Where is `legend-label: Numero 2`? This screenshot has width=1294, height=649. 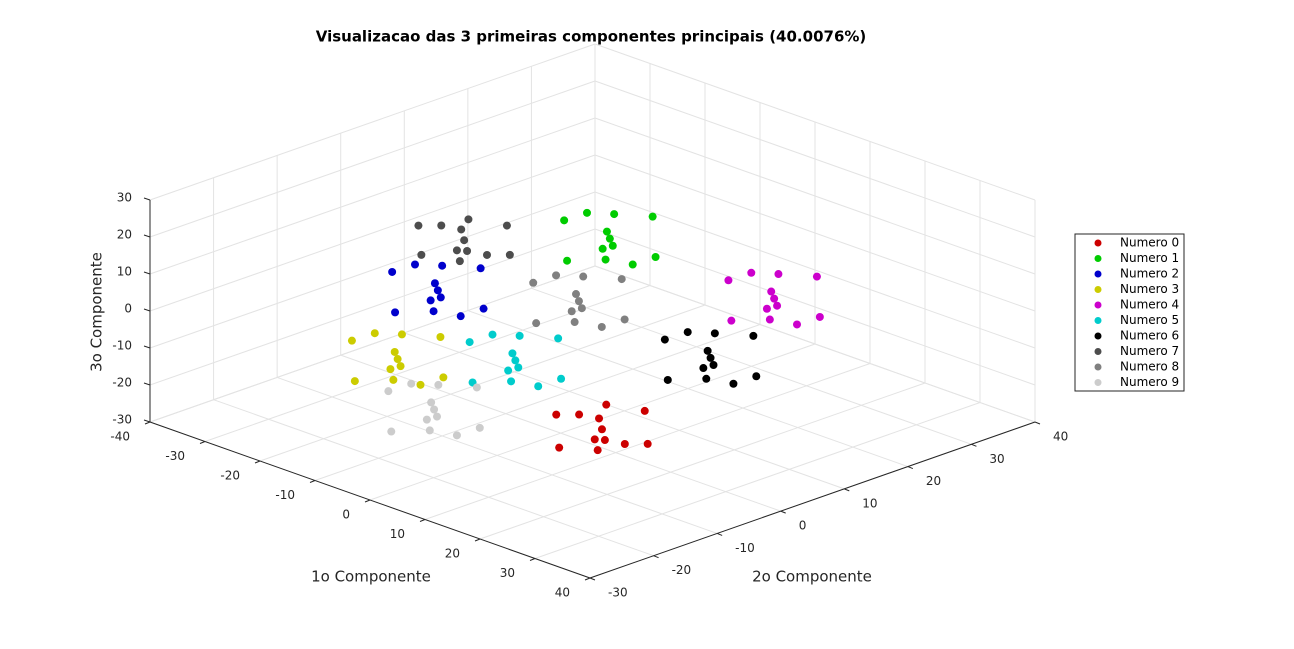 legend-label: Numero 2 is located at coordinates (1149, 274).